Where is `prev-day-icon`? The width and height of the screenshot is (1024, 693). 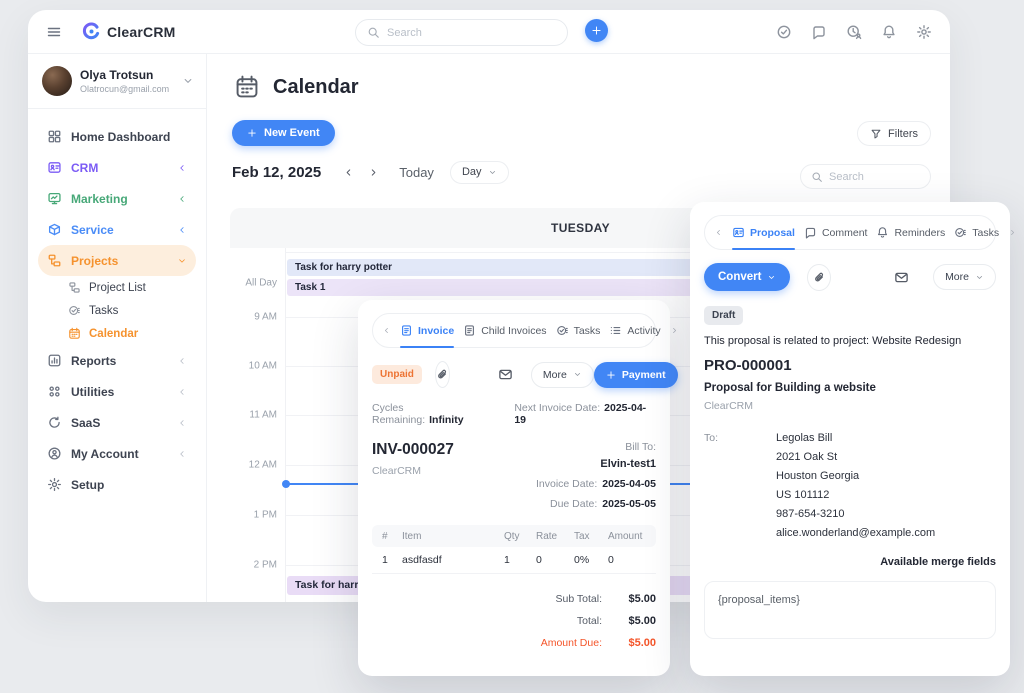
prev-day-icon is located at coordinates (348, 172).